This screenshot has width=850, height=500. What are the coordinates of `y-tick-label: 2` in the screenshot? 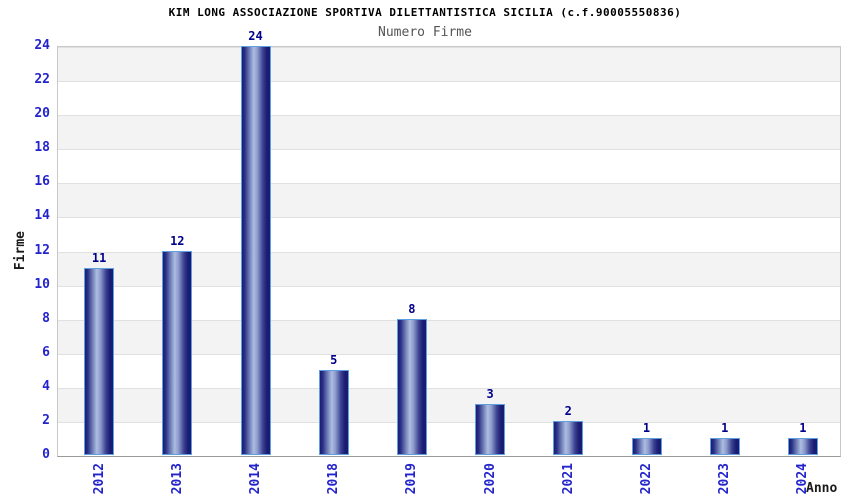 It's located at (46, 420).